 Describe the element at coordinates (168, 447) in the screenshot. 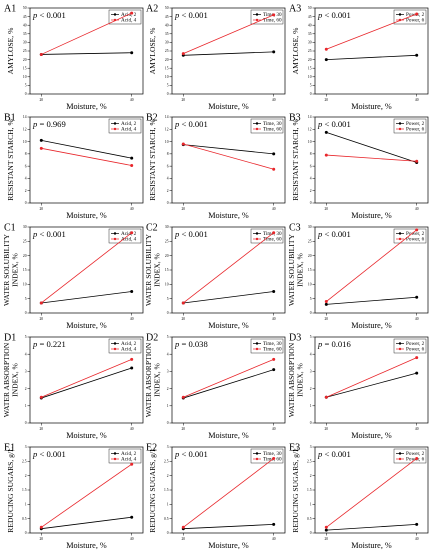

I see `y-tick-label: 3` at that location.